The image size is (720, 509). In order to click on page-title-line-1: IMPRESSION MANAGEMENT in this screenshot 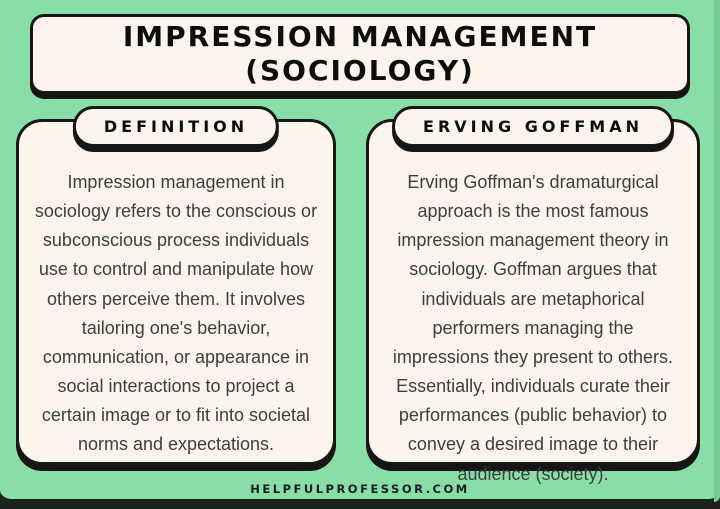, I will do `click(360, 36)`.